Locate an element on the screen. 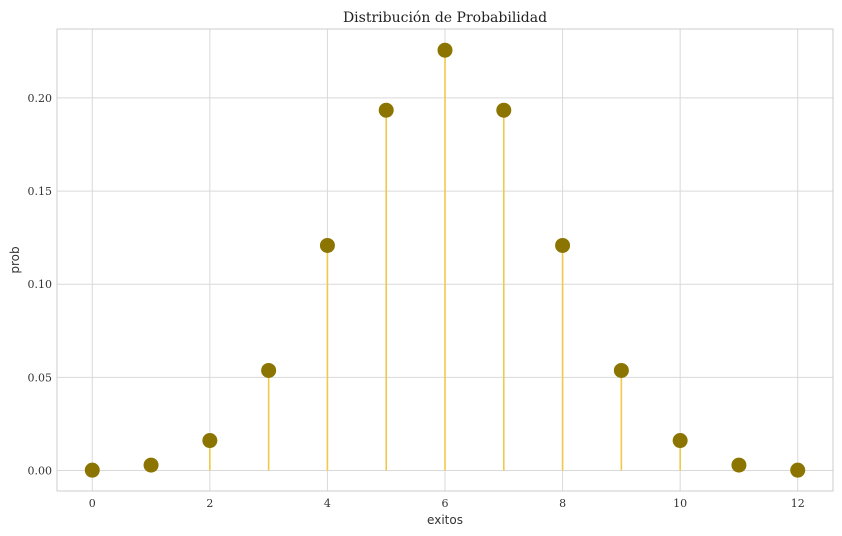 Image resolution: width=842 pixels, height=536 pixels. y-ticks: 0.00 0.05 0.10 0.15 0.20 is located at coordinates (40, 285).